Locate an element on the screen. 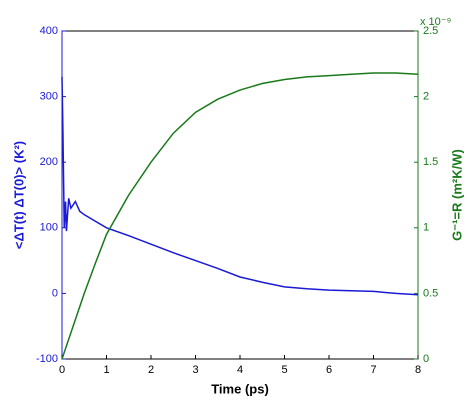 This screenshot has height=415, width=474. y2-scale-label: x 10⁻⁹ is located at coordinates (435, 22).